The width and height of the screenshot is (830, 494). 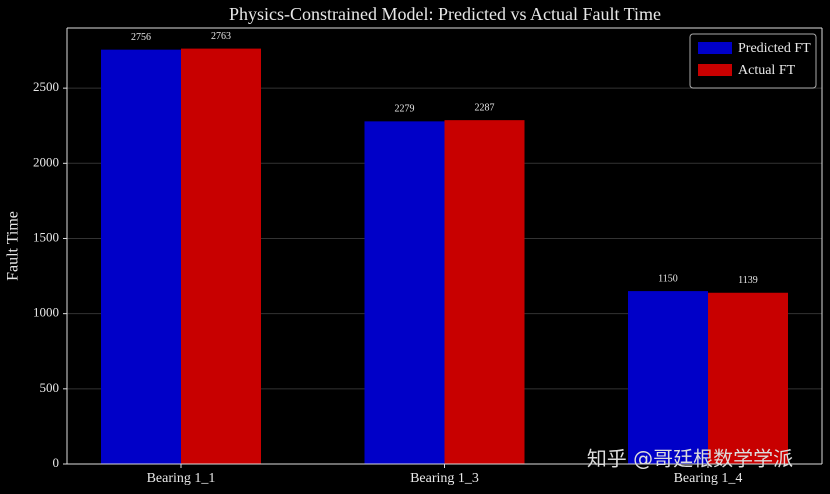 I want to click on x-tick-label: Bearing 1_1, so click(x=181, y=478).